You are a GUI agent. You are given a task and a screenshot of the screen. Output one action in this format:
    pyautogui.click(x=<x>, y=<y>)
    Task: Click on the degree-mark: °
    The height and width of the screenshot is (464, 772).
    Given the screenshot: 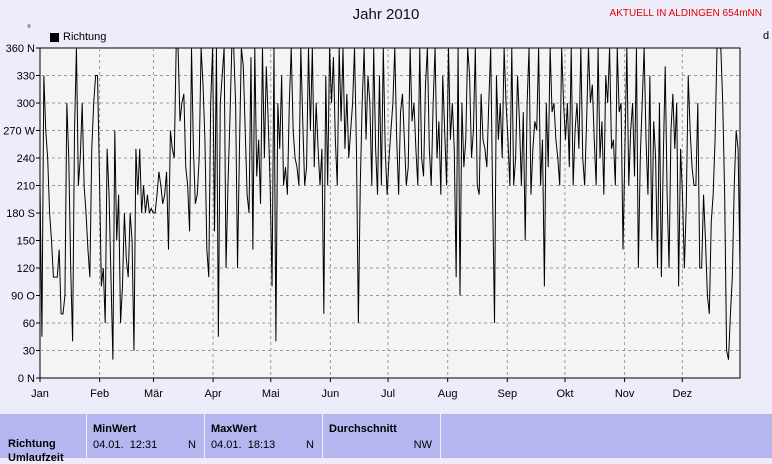 What is the action you would take?
    pyautogui.click(x=29, y=29)
    